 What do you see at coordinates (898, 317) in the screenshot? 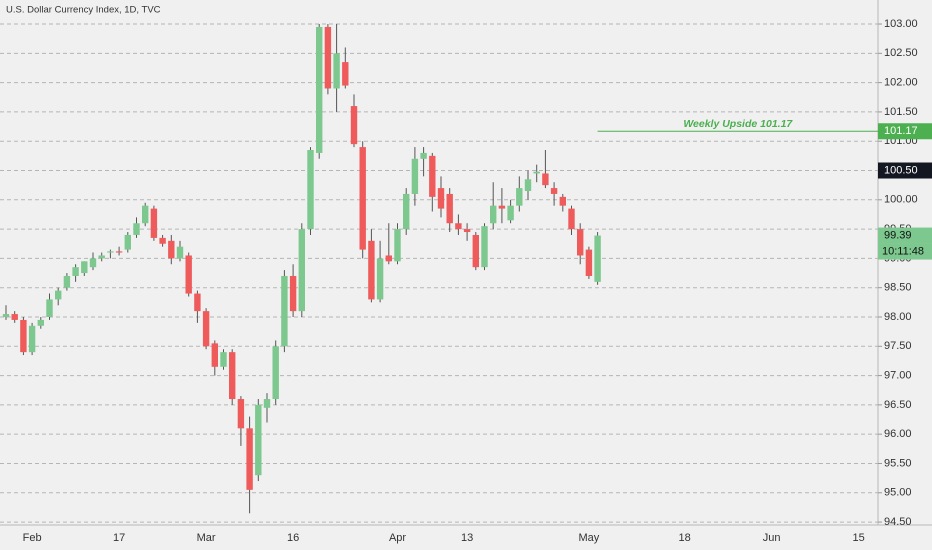
I see `y-tick-label: 98.00` at bounding box center [898, 317].